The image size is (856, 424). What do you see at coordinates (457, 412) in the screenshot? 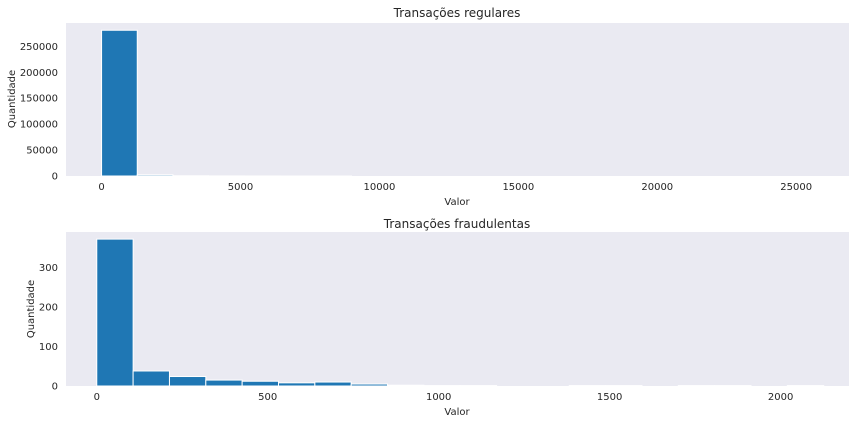
I see `x-axis-label-fraud: Valor` at bounding box center [457, 412].